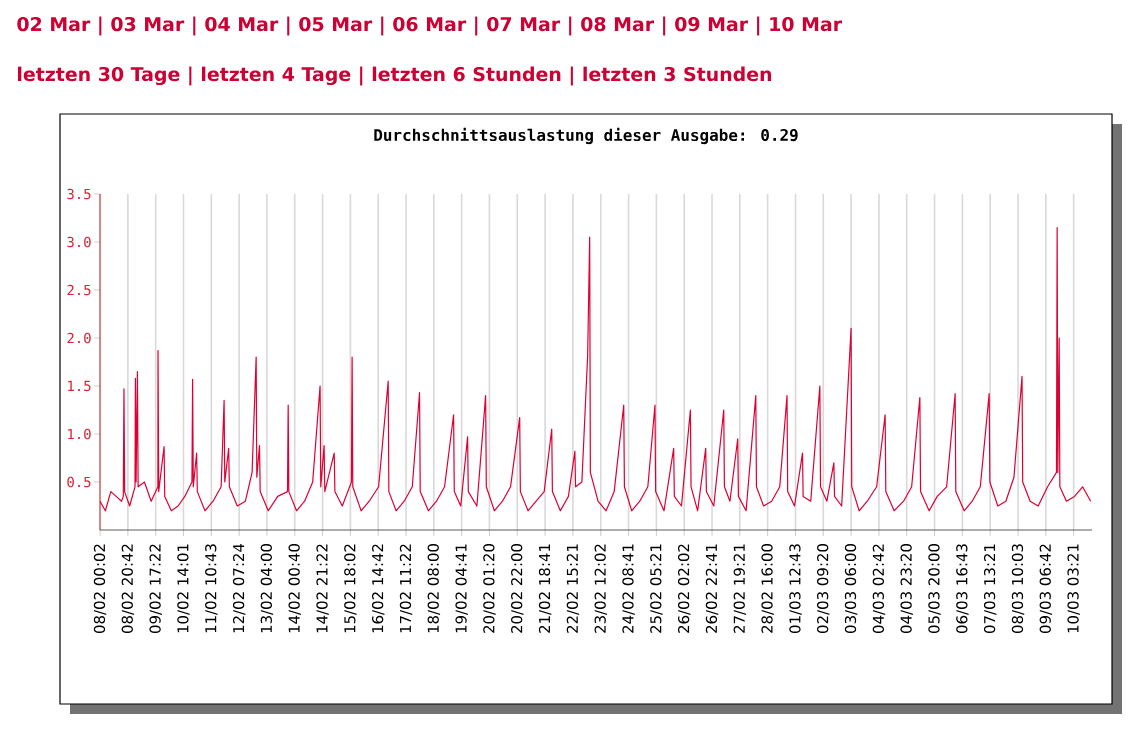 Image resolution: width=1146 pixels, height=748 pixels. Describe the element at coordinates (394, 76) in the screenshot. I see `text: letzten 30 Tage | letzten 4 Tage | letzten 6 Stunden | letzten 3 Stunden` at that location.